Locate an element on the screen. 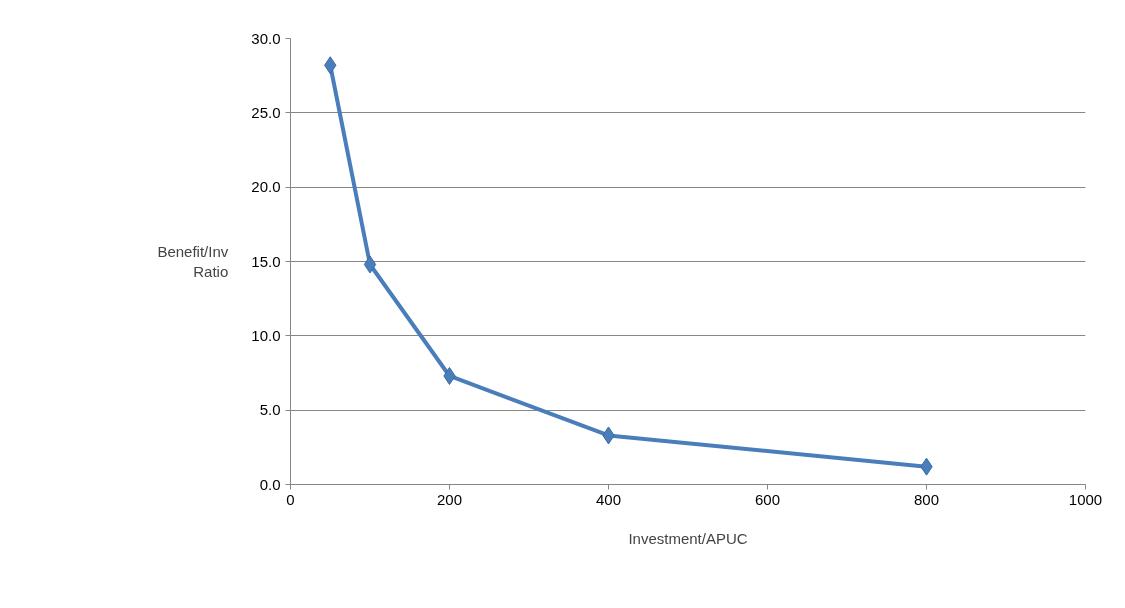  y-tick-label: 5.0 is located at coordinates (270, 410).